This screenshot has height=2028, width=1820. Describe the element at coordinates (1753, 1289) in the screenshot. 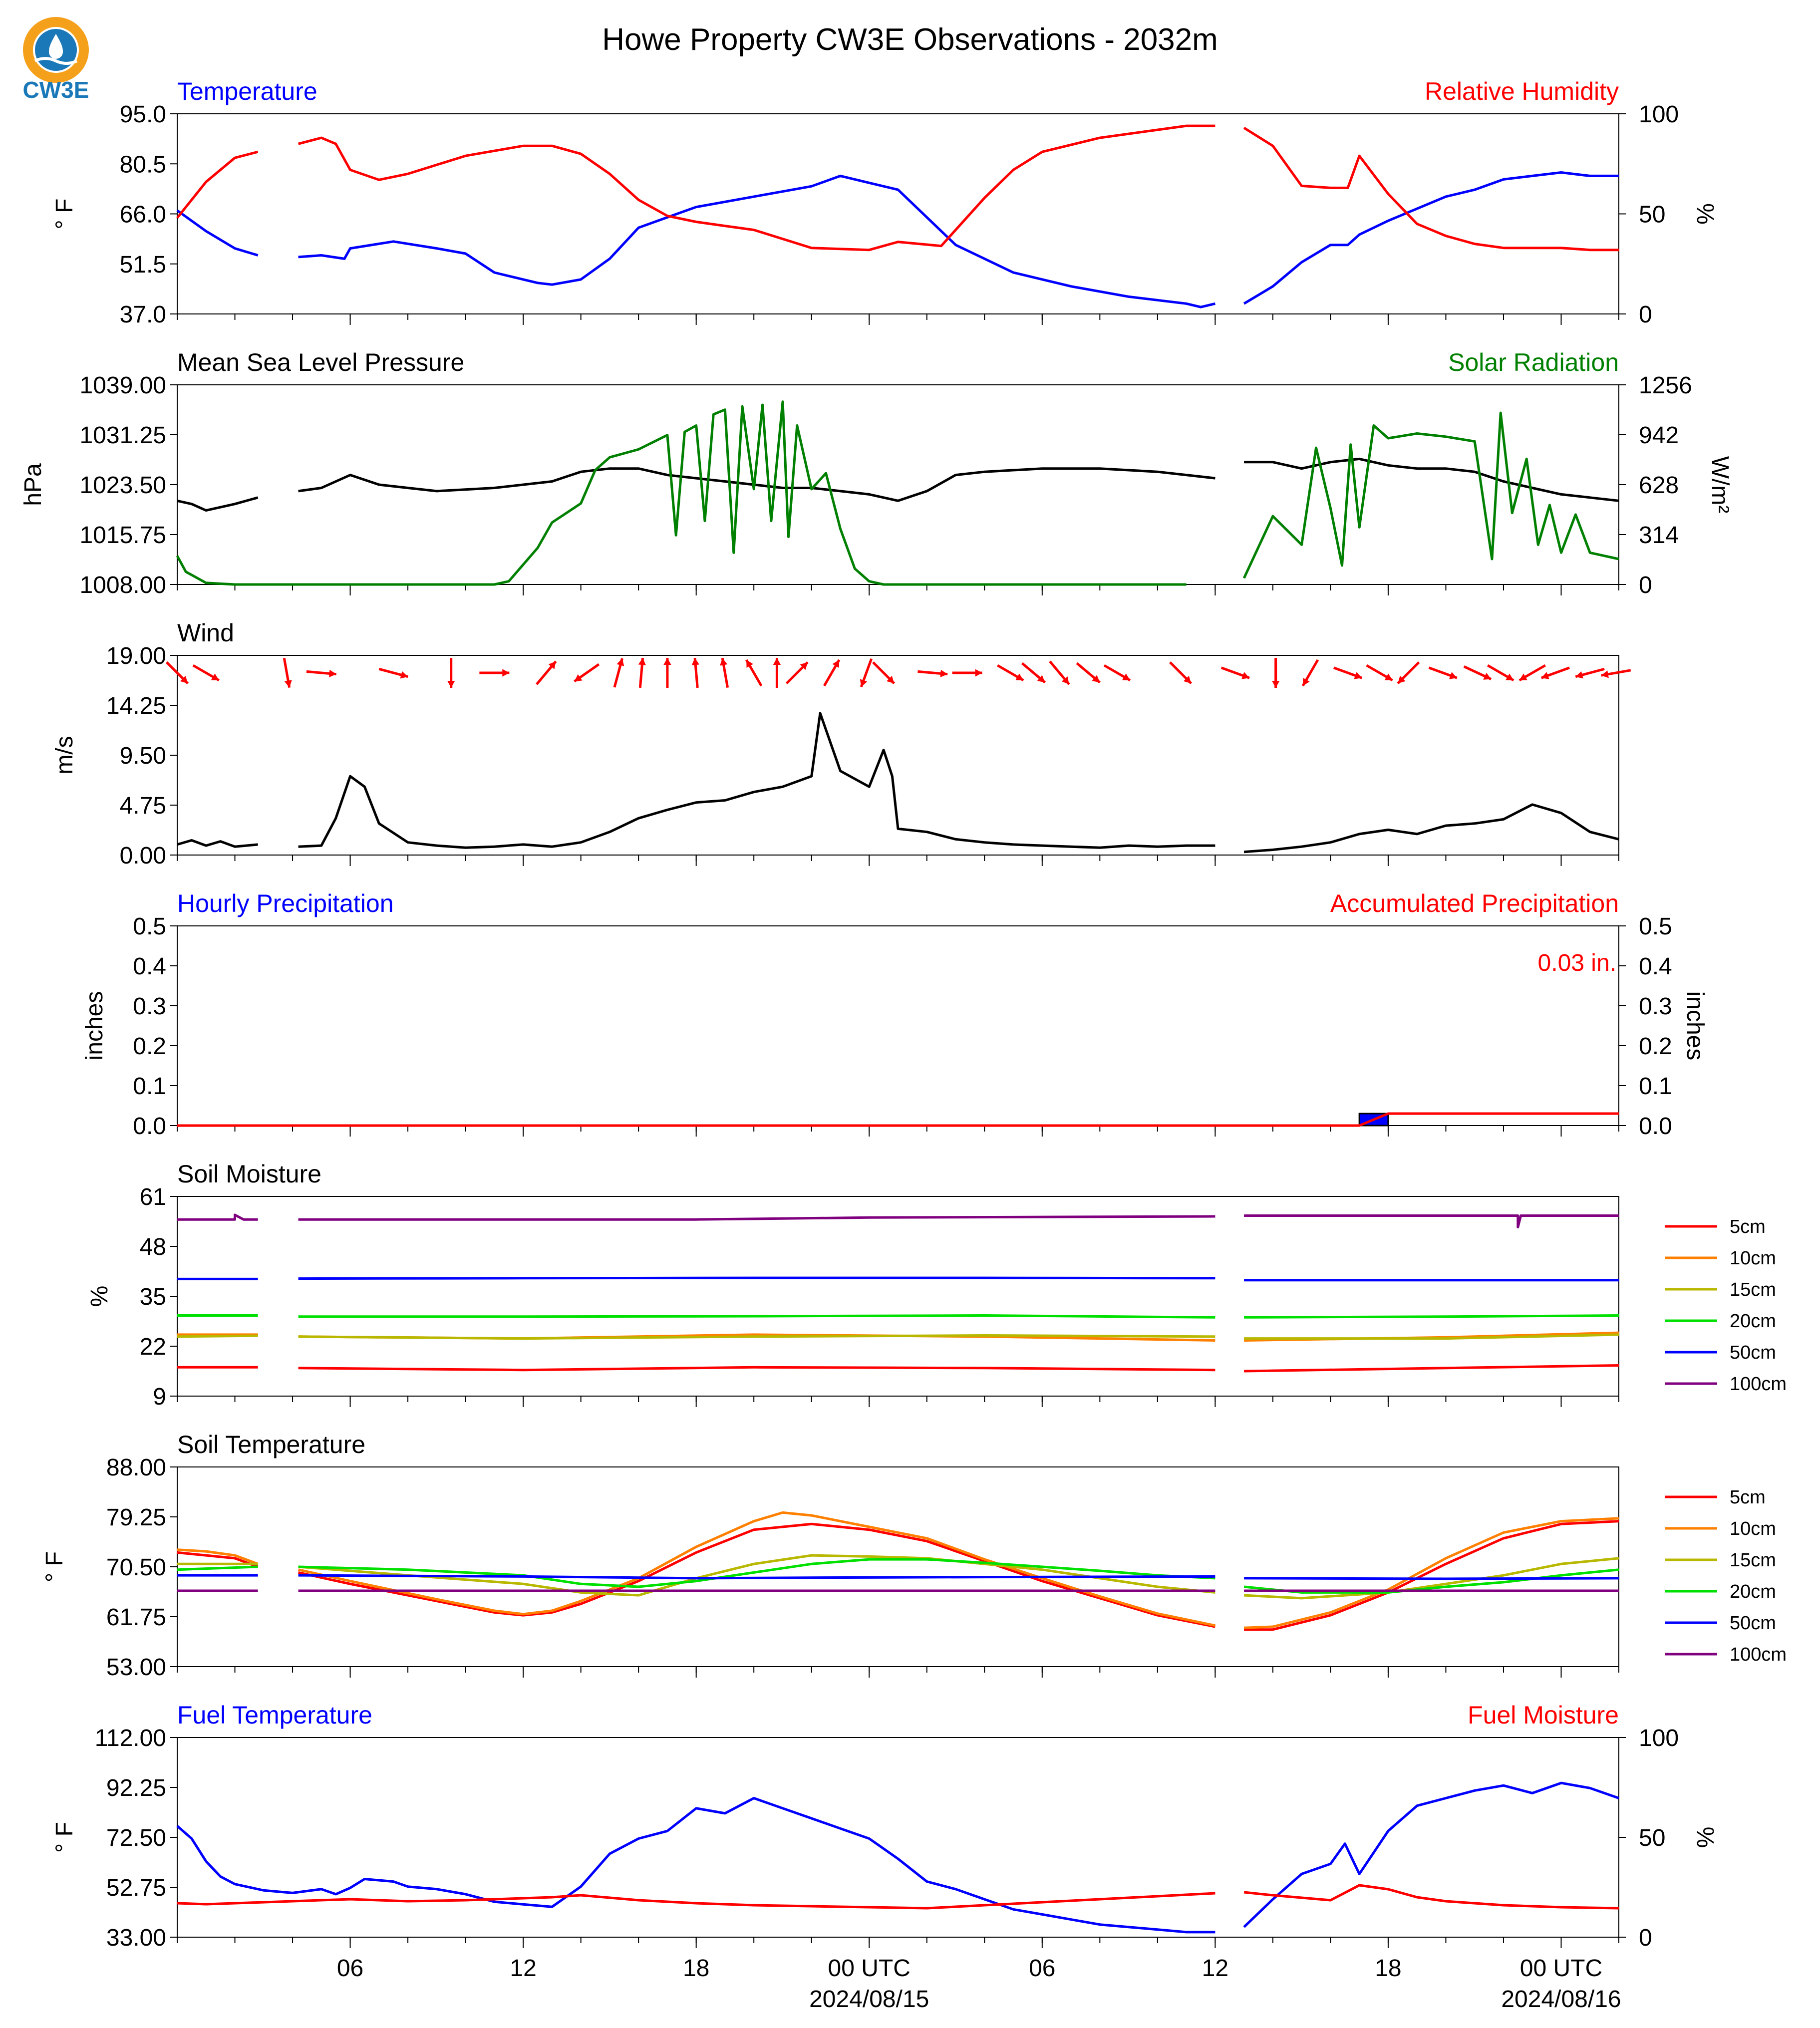

I see `legend-label: 15cm` at that location.